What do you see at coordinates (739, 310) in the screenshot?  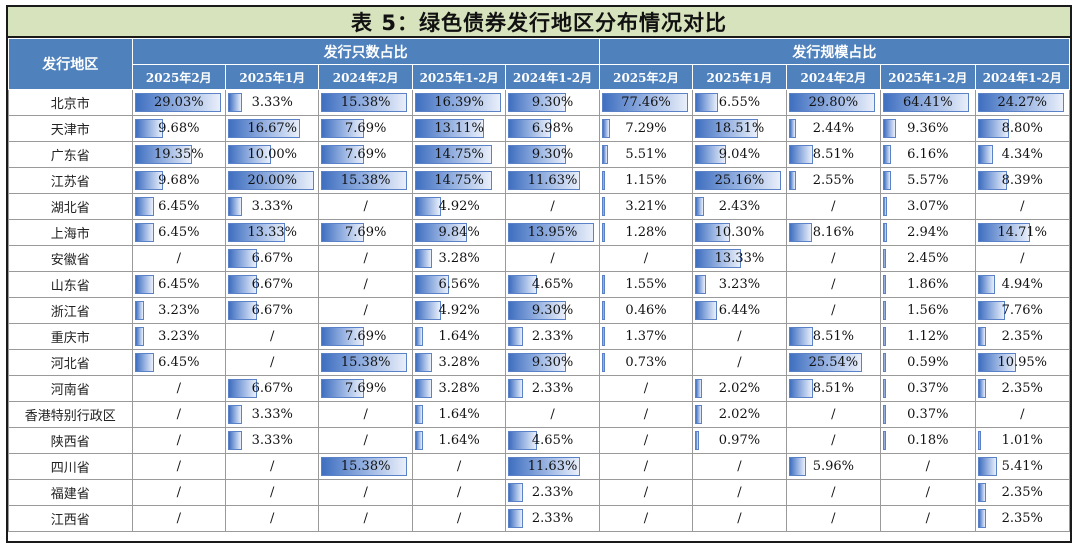 I see `scale-share-cell: 6.44%` at bounding box center [739, 310].